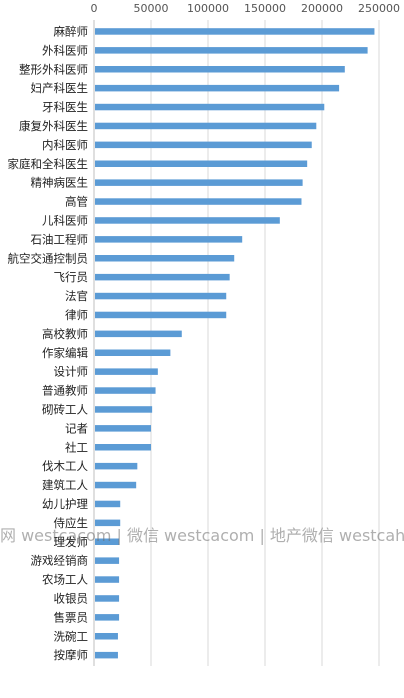  I want to click on category-label: 游戏经销商, so click(60, 561).